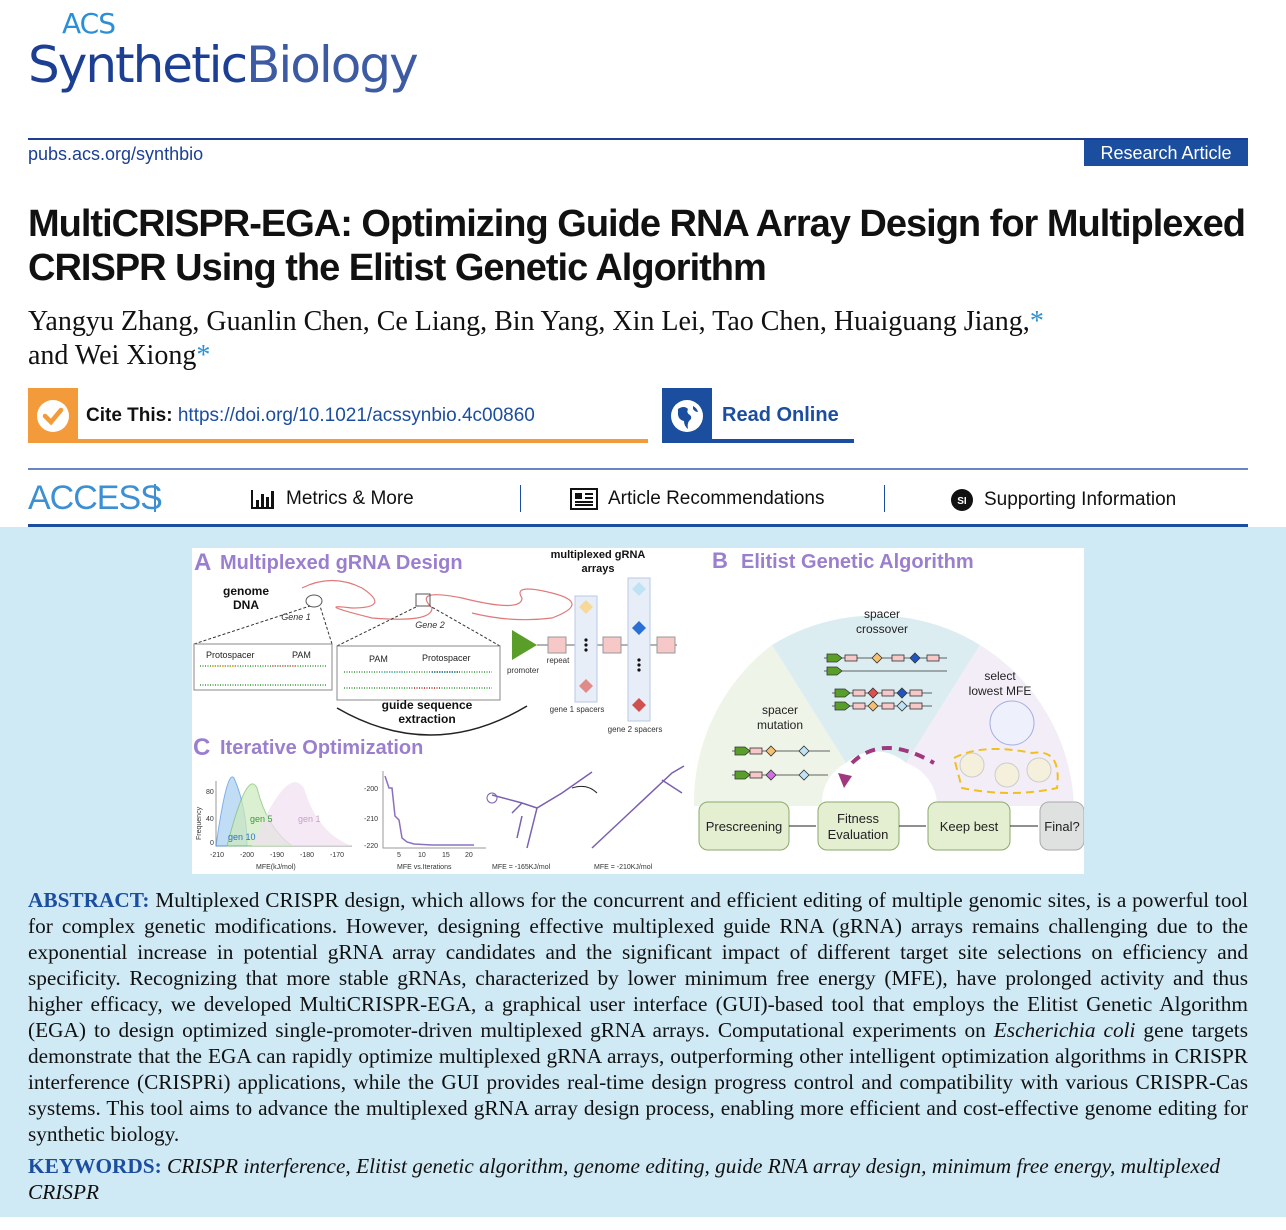  I want to click on gene1-spacers-label: gene 1 spacers, so click(577, 709).